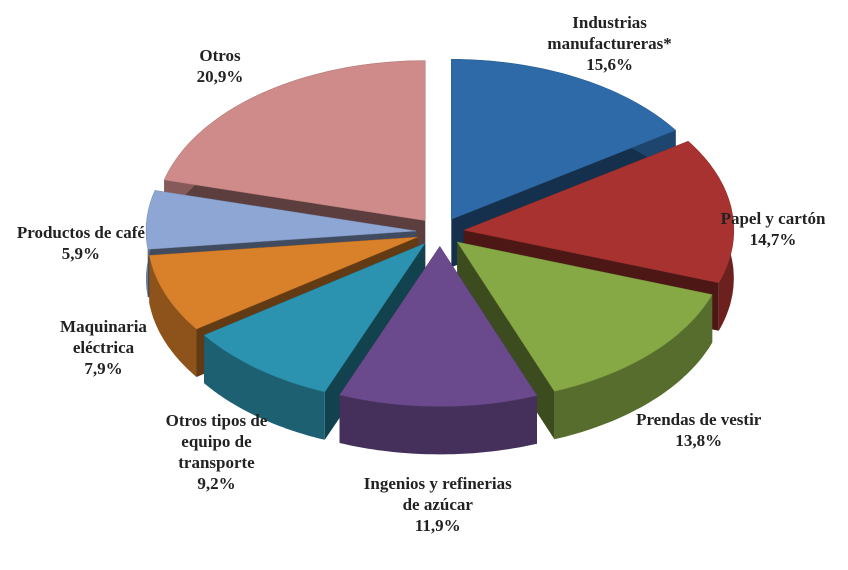 This screenshot has width=848, height=570. I want to click on category-label: Industrias manufactureras*, so click(609, 33).